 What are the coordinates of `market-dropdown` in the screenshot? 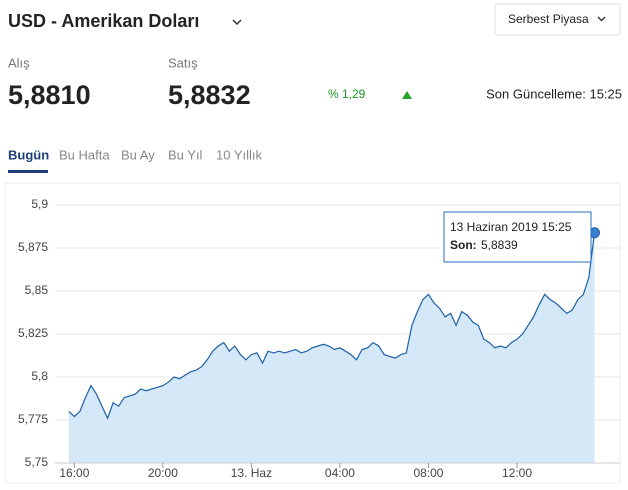 It's located at (557, 19).